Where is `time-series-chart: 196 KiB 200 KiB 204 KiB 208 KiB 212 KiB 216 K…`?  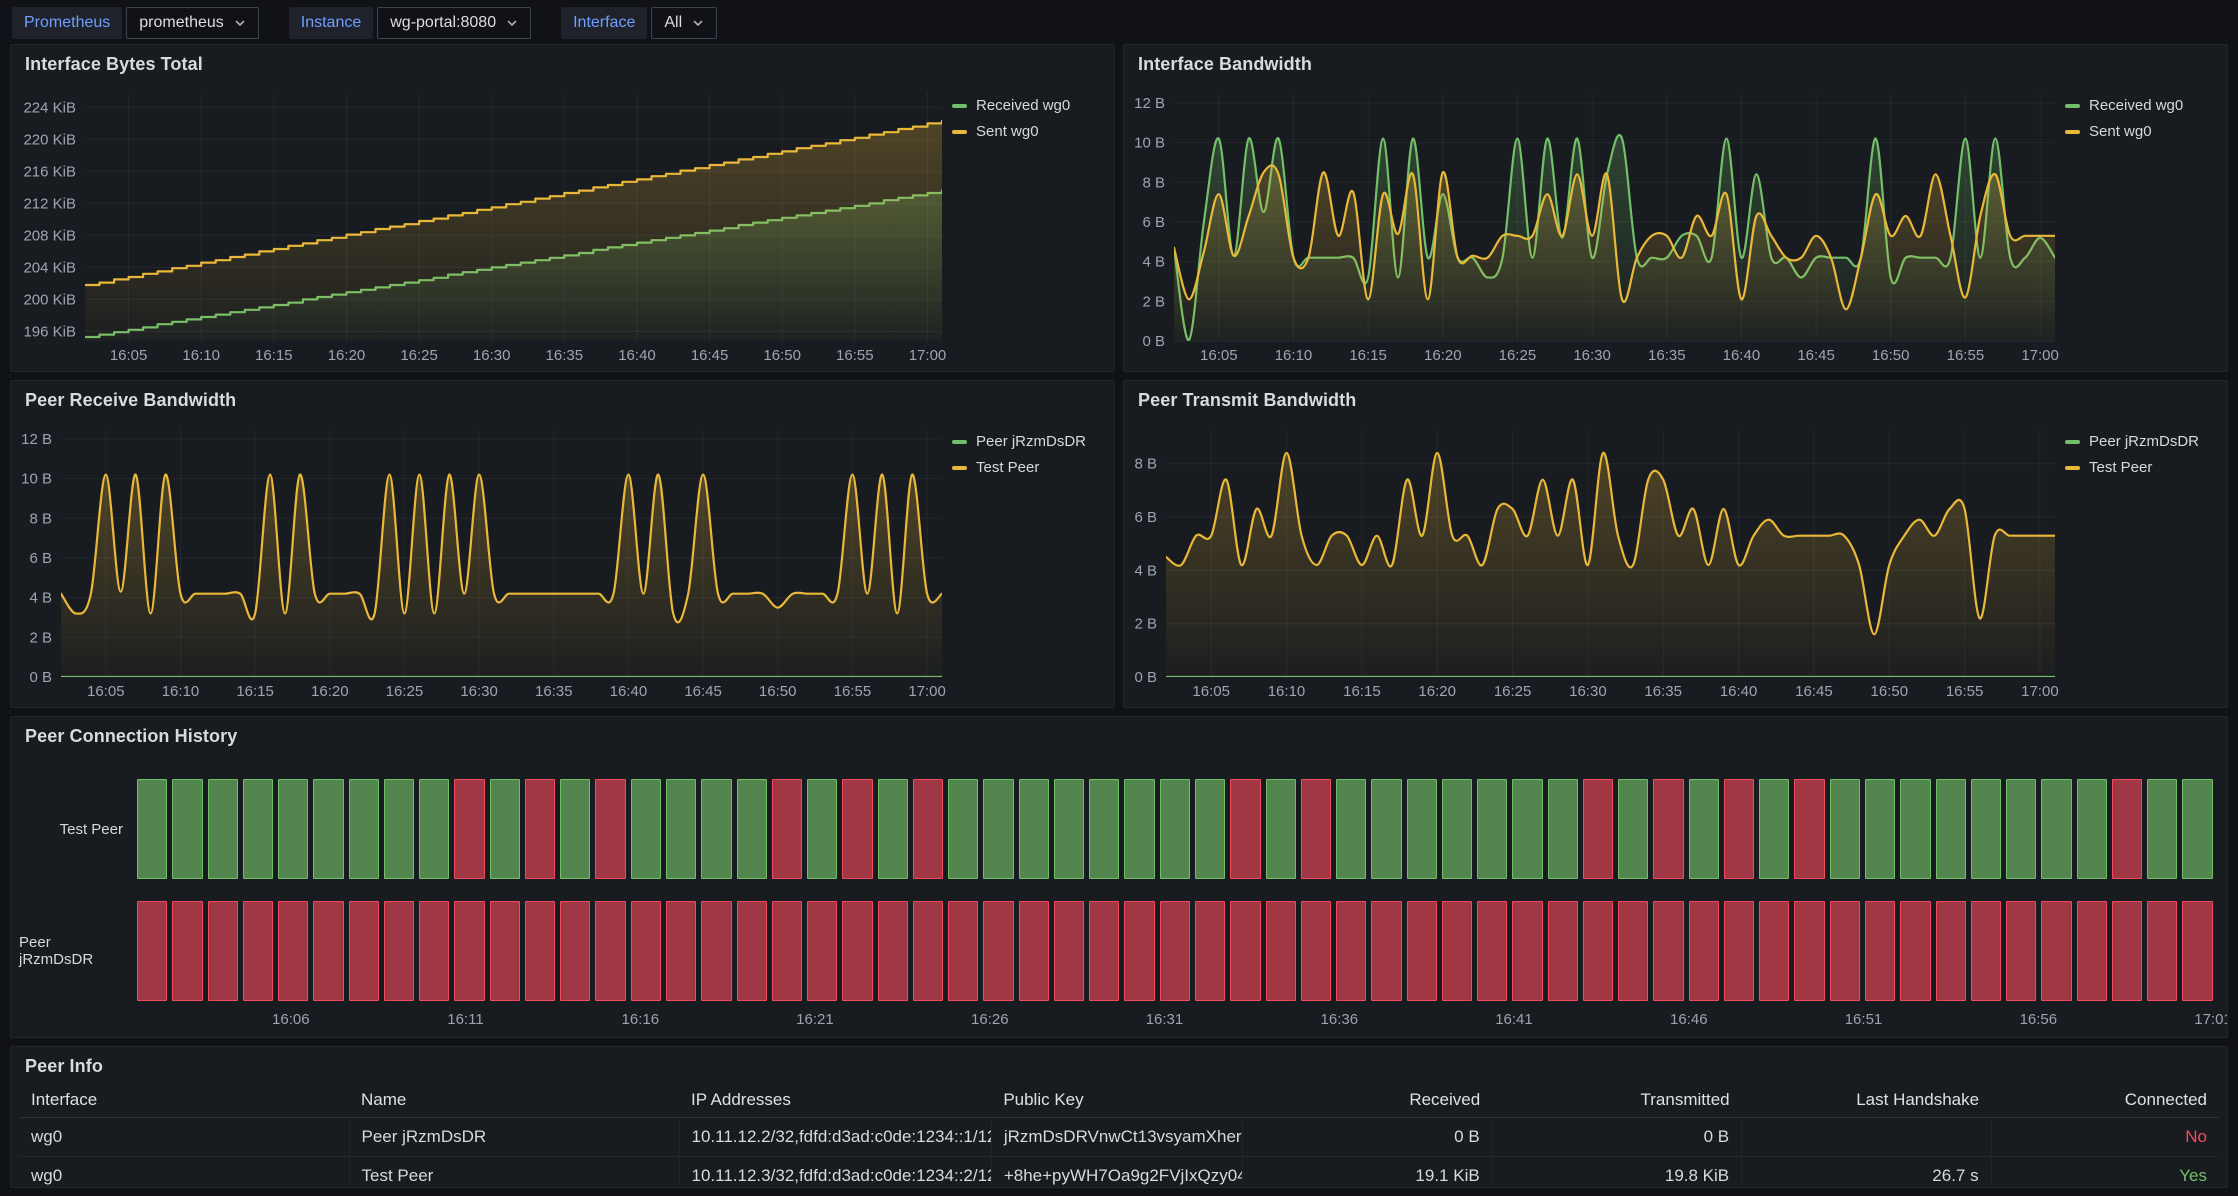 time-series-chart: 196 KiB 200 KiB 204 KiB 208 KiB 212 KiB 216 K… is located at coordinates (482, 224).